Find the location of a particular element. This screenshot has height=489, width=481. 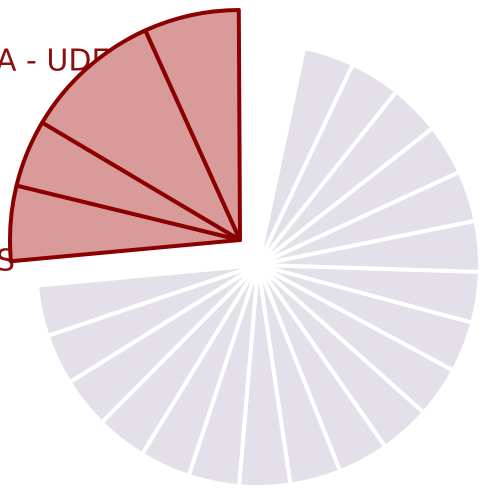

highlighted-slice is located at coordinates (192, 125).